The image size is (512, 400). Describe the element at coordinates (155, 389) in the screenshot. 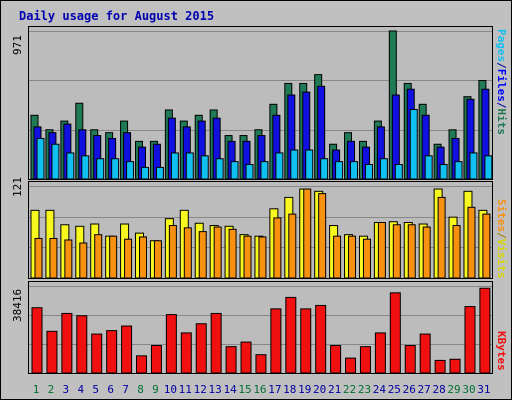

I see `day-tick-label: 9` at that location.